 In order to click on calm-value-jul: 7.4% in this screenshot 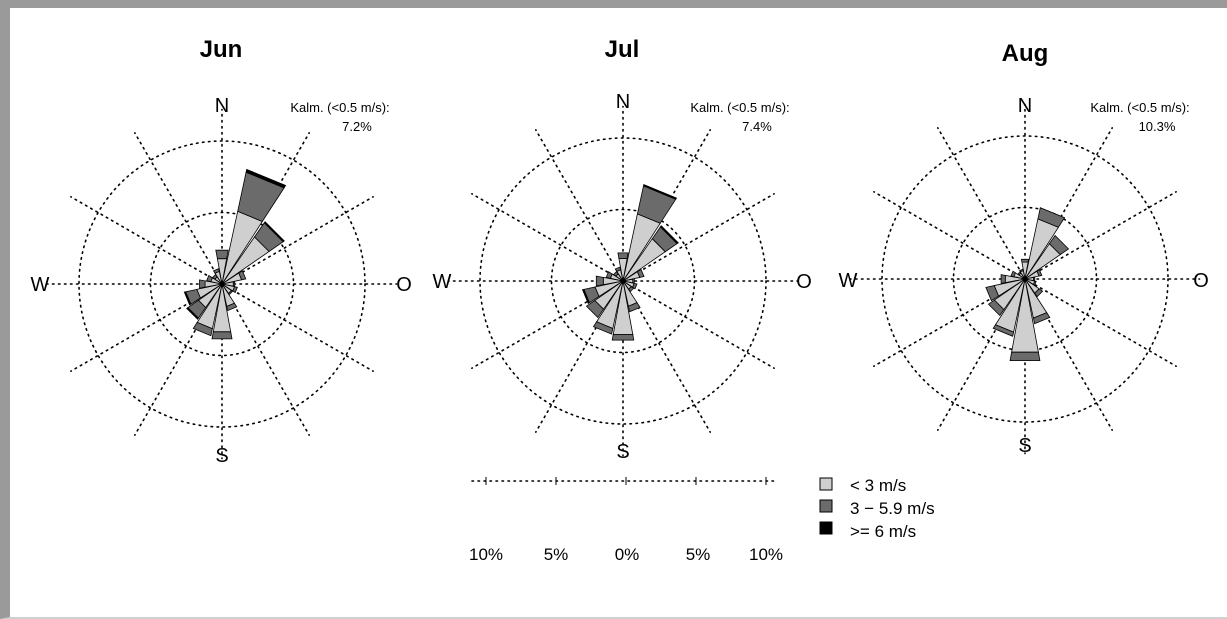, I will do `click(757, 126)`.